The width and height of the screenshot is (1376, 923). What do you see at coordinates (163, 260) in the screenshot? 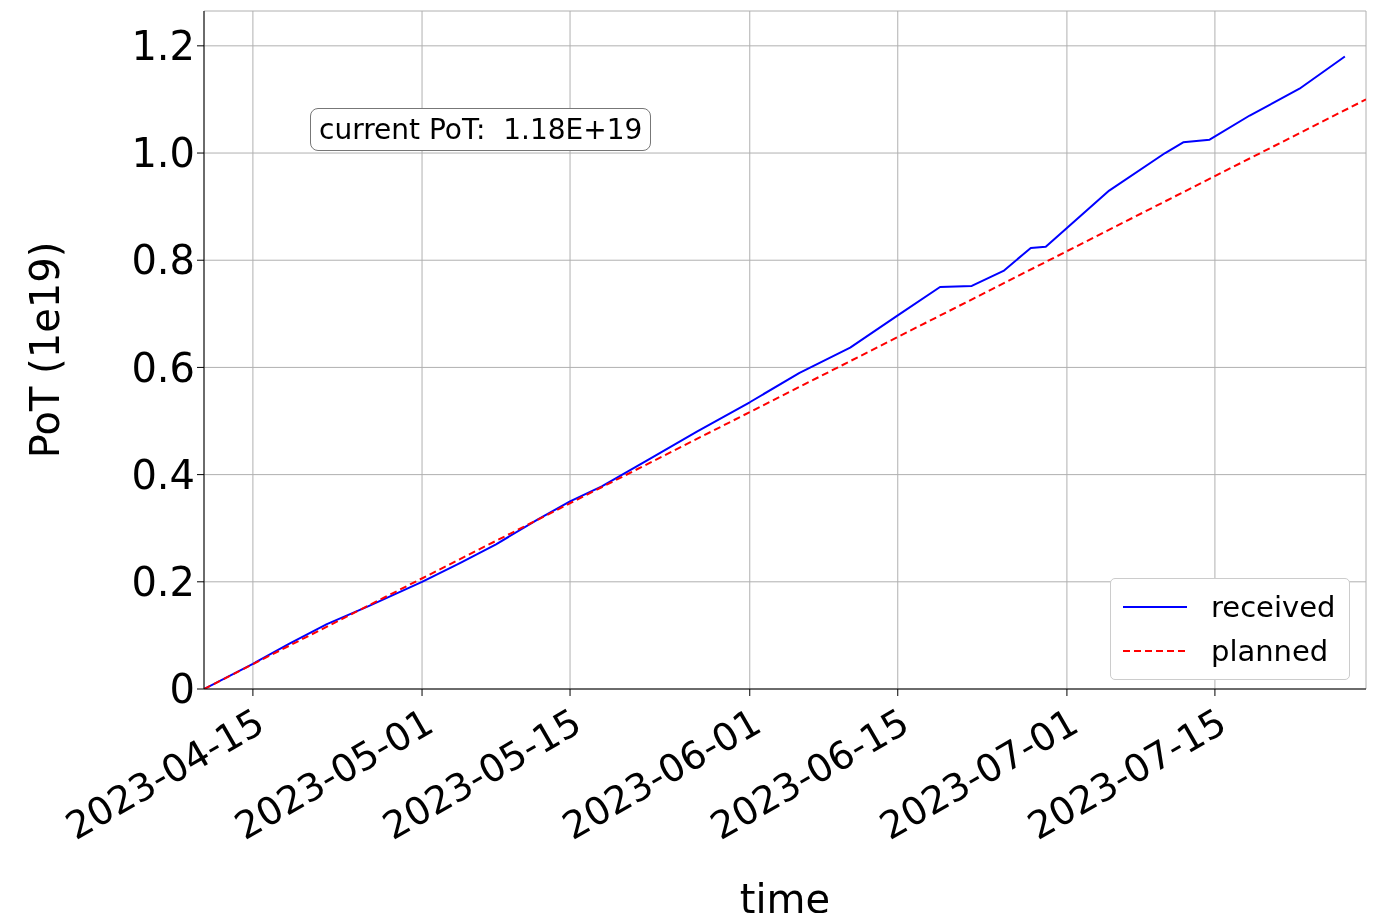
I see `y-tick-label: 0.8` at bounding box center [163, 260].